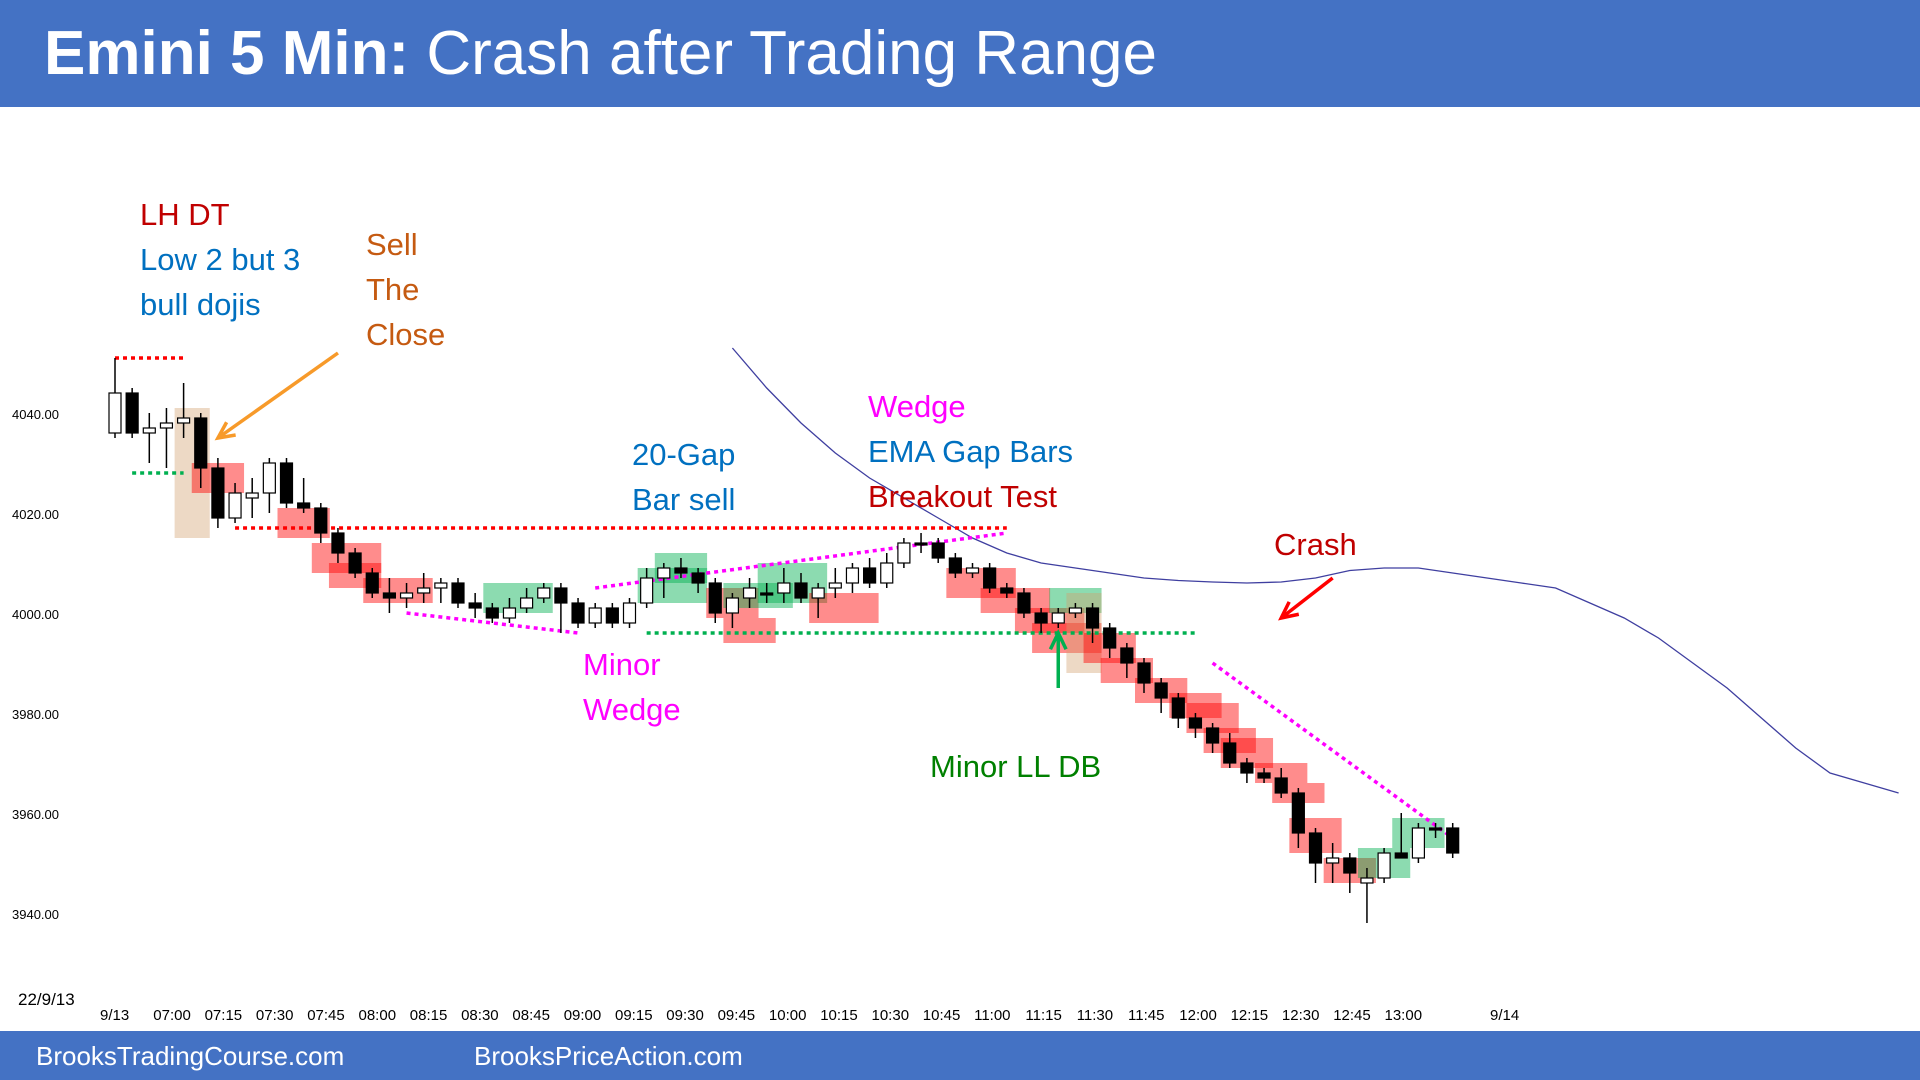 Image resolution: width=1920 pixels, height=1080 pixels. I want to click on chart-annotation: Wedge, so click(917, 406).